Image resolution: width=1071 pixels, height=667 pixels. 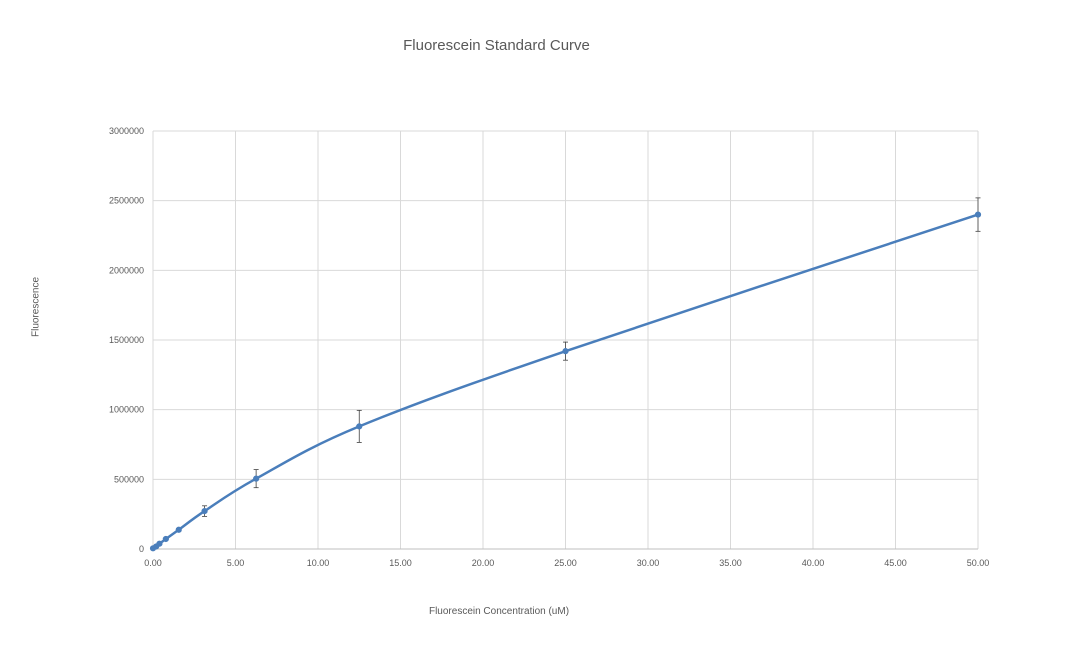 I want to click on y-tick-label: 1500000, so click(x=126, y=340).